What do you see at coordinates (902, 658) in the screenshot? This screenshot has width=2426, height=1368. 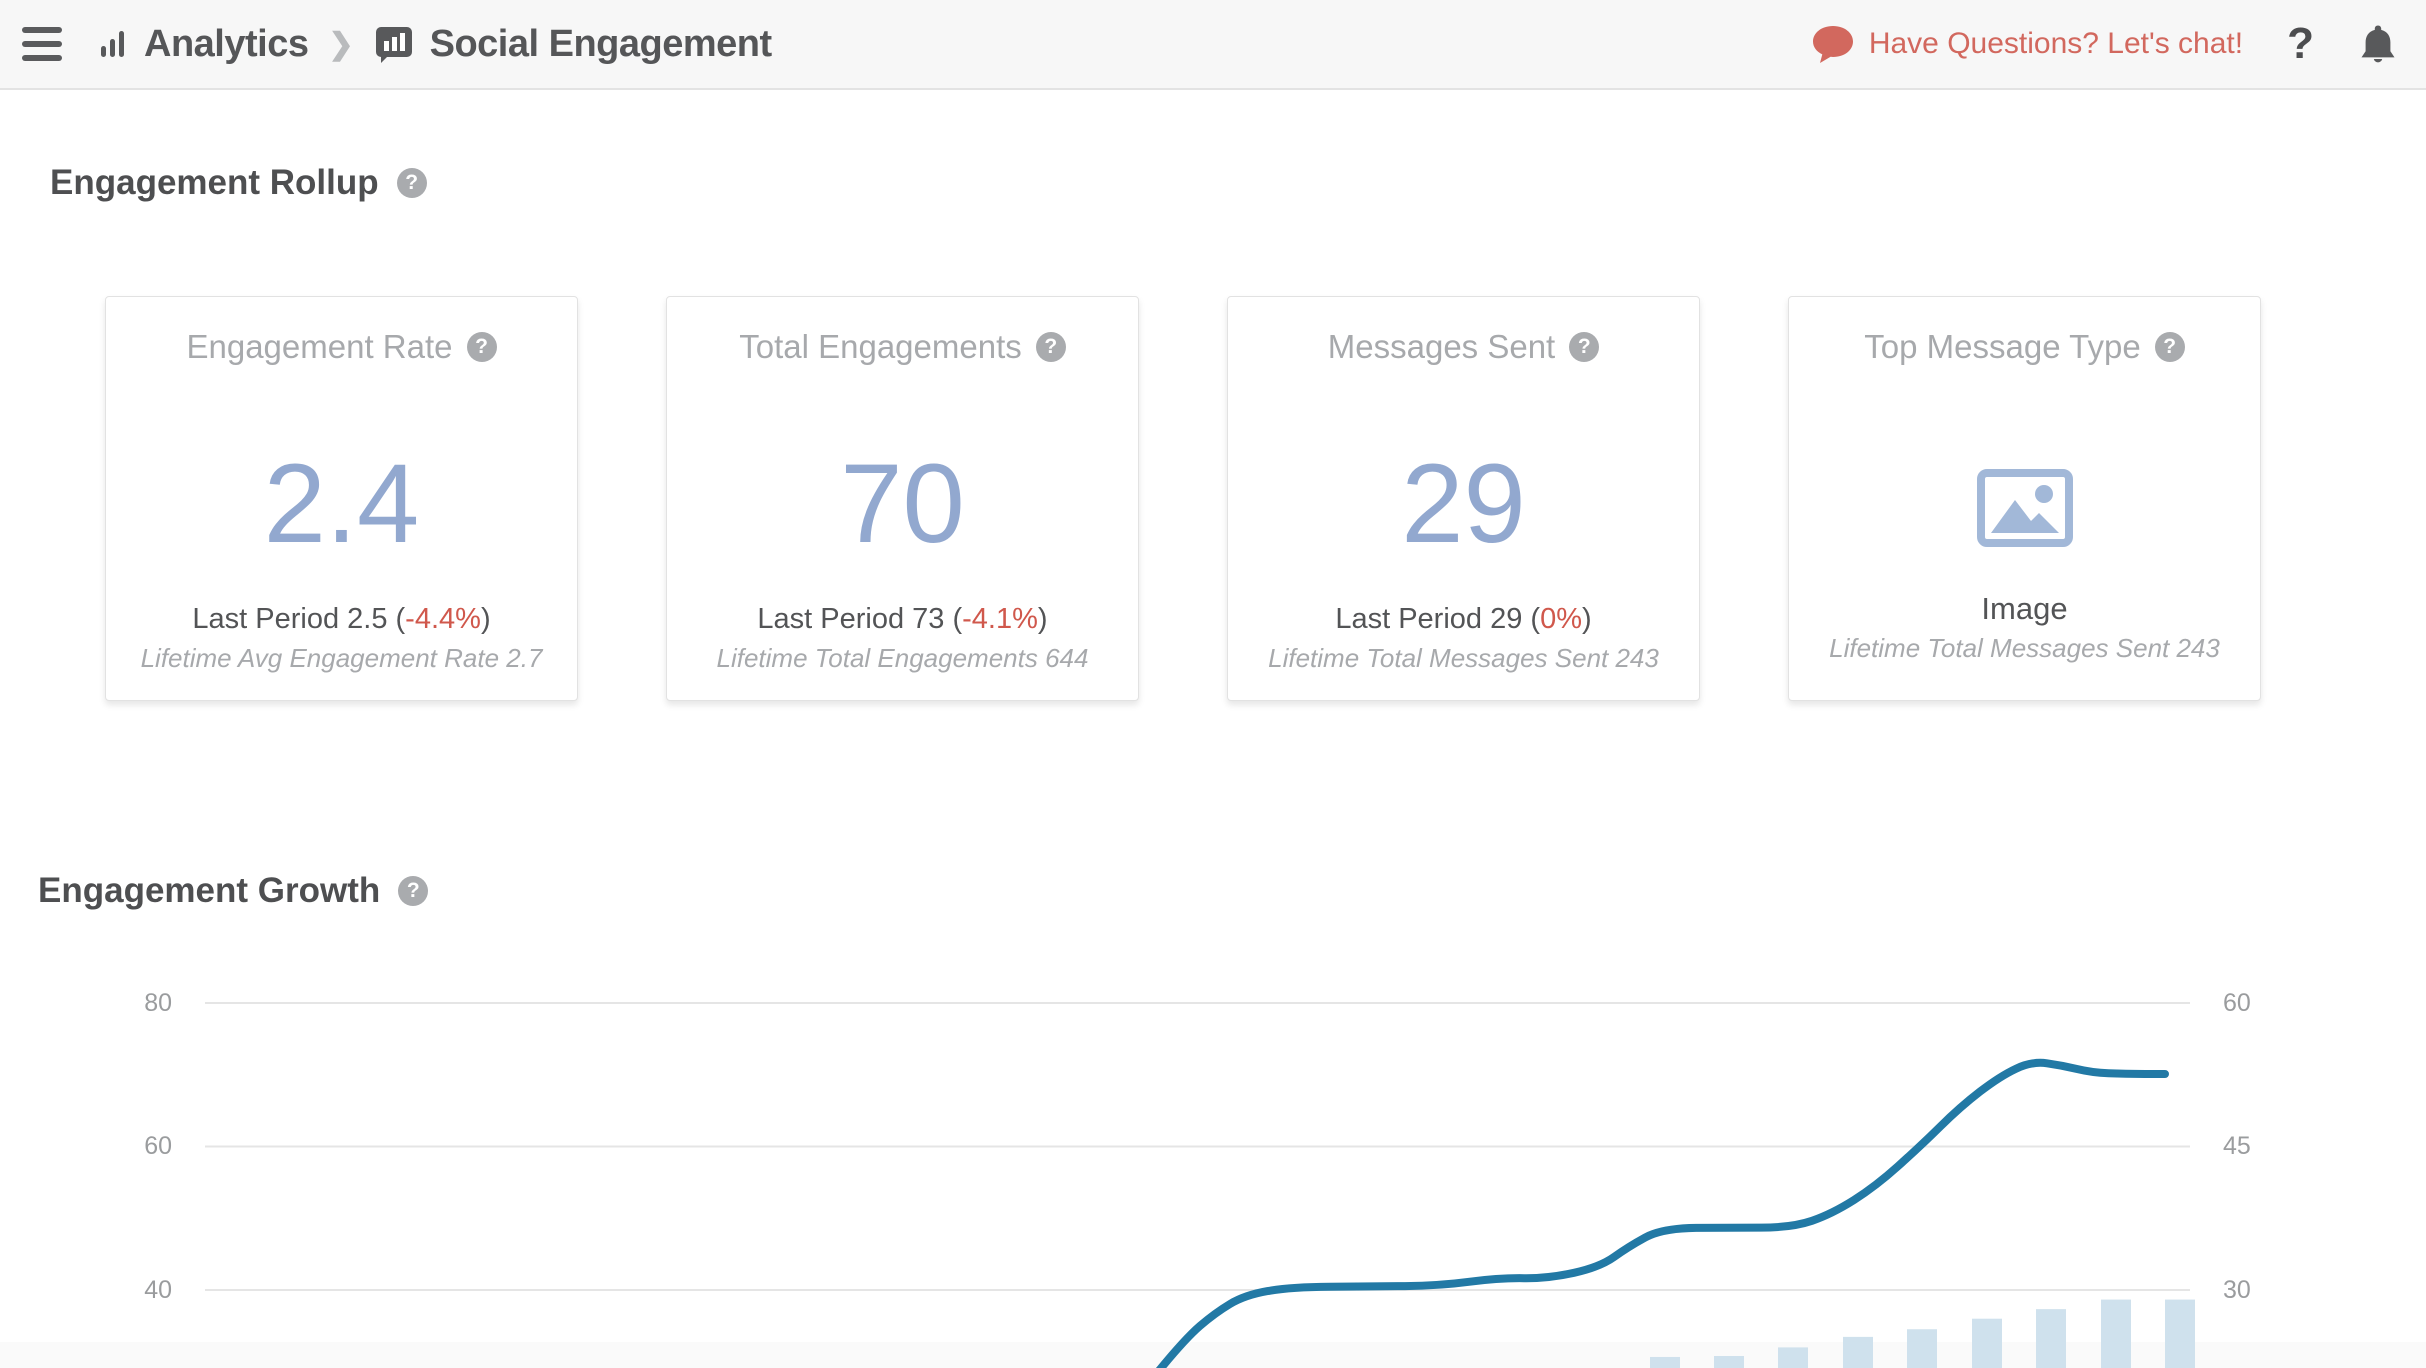 I see `lifetime-text: Lifetime Total Engagements 644` at bounding box center [902, 658].